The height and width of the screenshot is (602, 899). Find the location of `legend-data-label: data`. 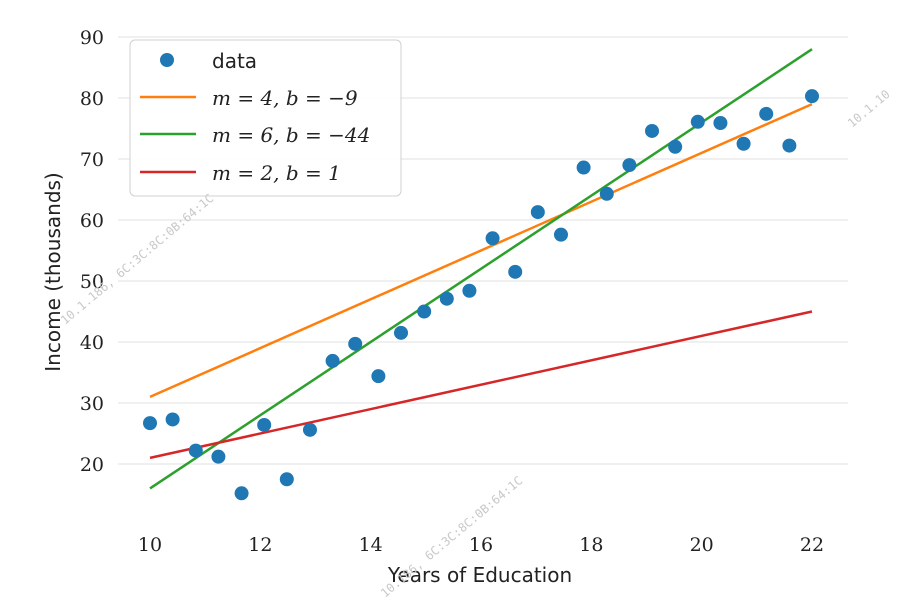

legend-data-label: data is located at coordinates (234, 61).